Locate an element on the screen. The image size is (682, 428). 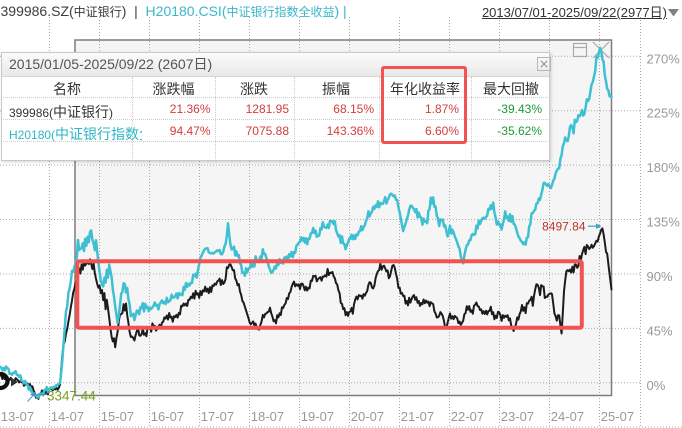
svg-text: 22-07 is located at coordinates (467, 416).